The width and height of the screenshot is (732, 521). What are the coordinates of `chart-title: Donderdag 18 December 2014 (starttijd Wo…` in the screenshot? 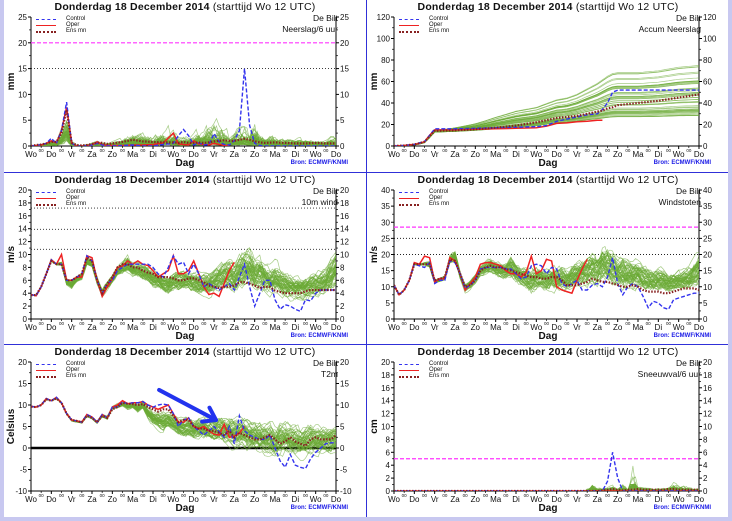 It's located at (548, 180).